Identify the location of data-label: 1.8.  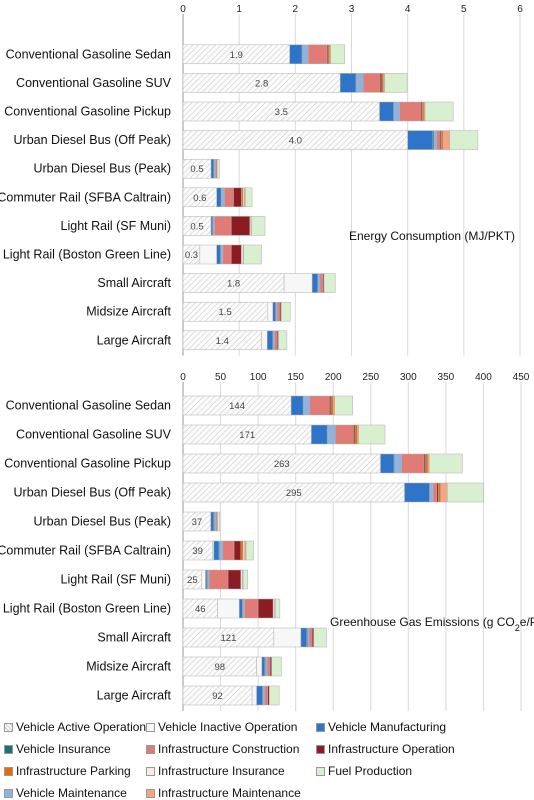
(233, 284).